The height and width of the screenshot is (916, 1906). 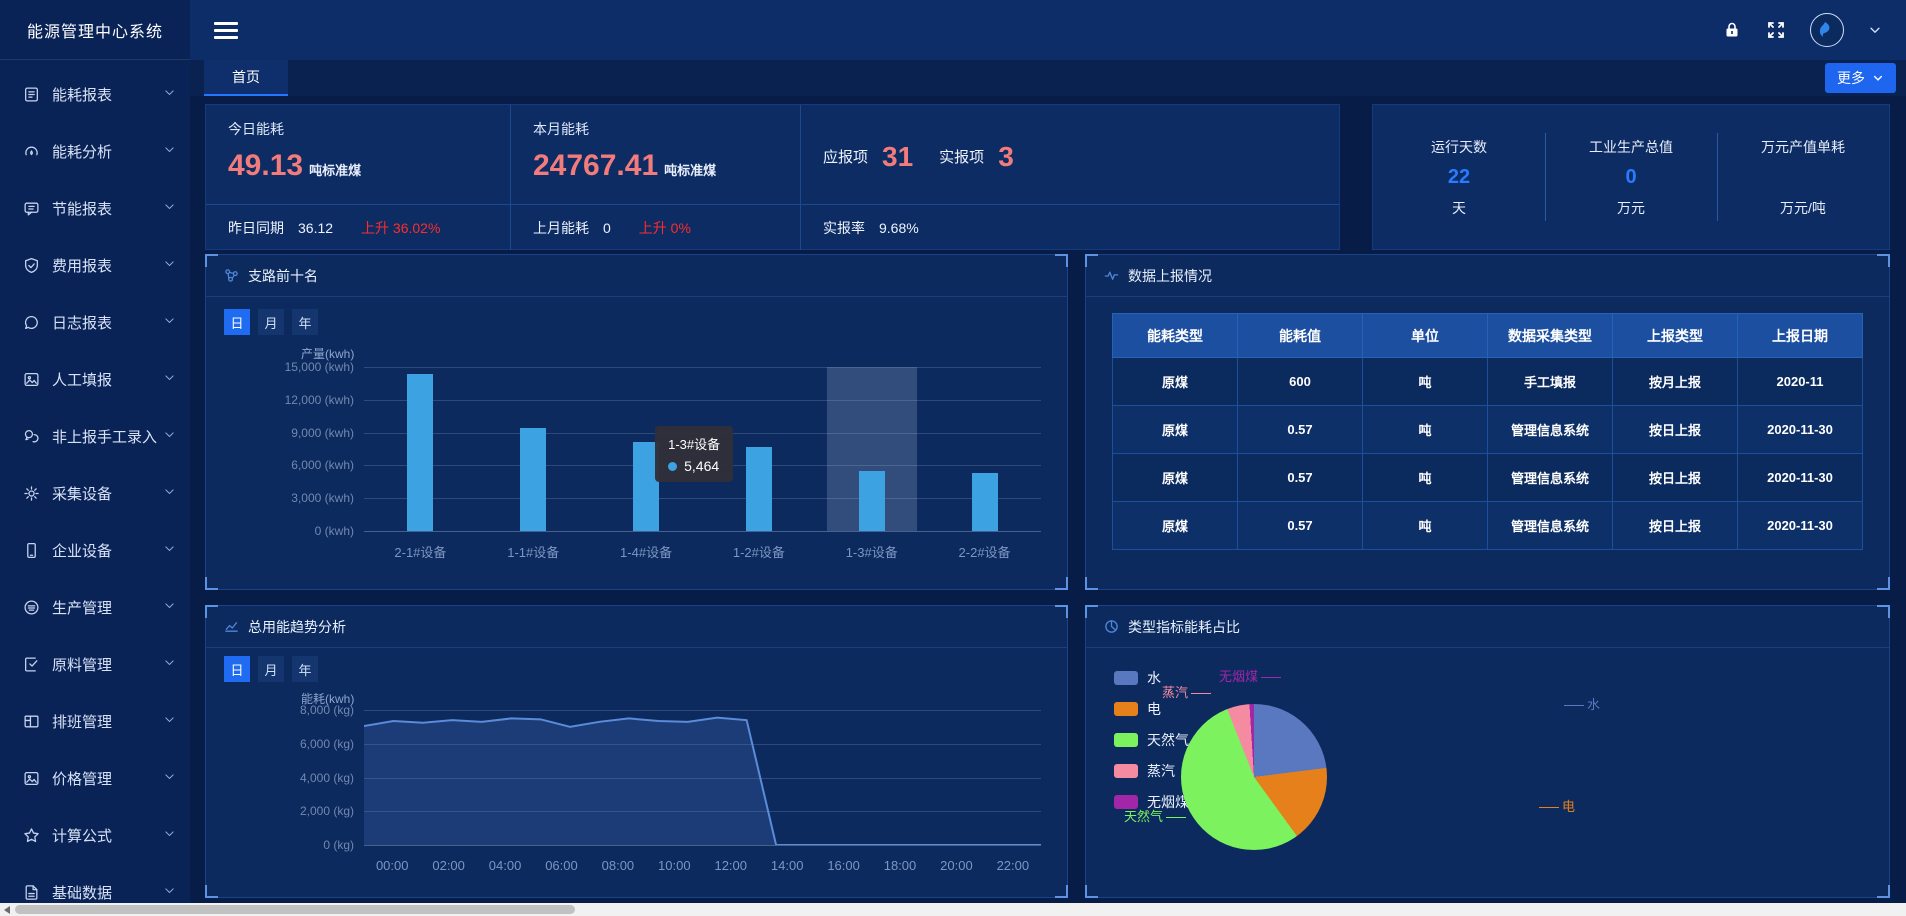 What do you see at coordinates (31, 665) in the screenshot?
I see `material-icon` at bounding box center [31, 665].